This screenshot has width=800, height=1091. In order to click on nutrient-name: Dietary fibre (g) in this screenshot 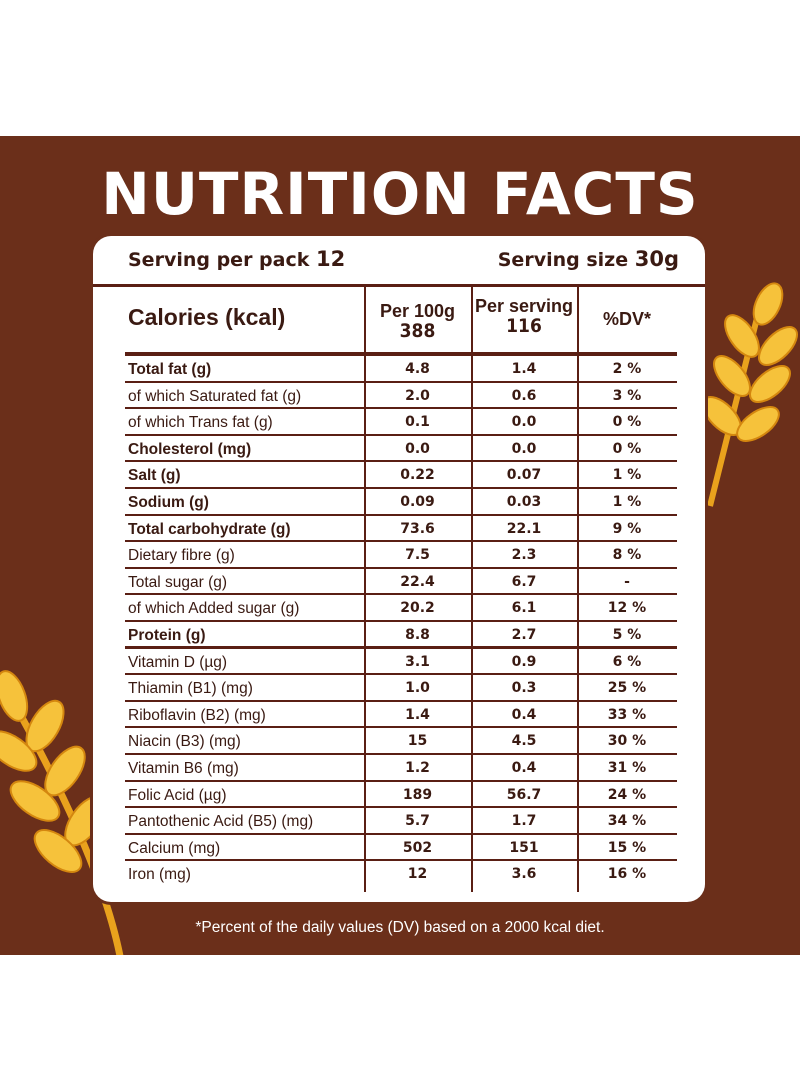, I will do `click(181, 556)`.